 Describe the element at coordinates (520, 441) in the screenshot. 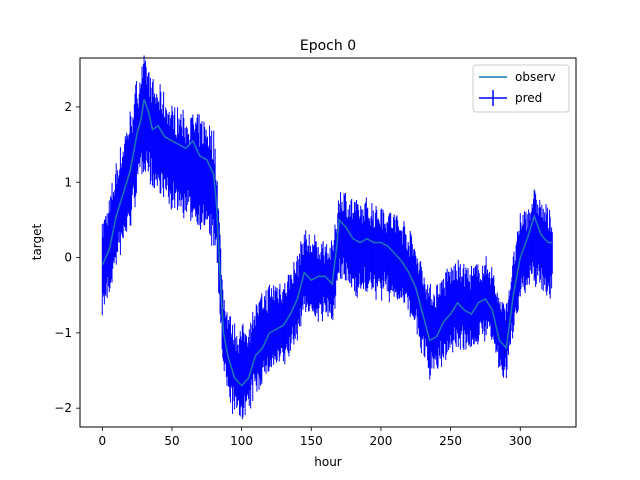

I see `x-tick-label: 300` at that location.